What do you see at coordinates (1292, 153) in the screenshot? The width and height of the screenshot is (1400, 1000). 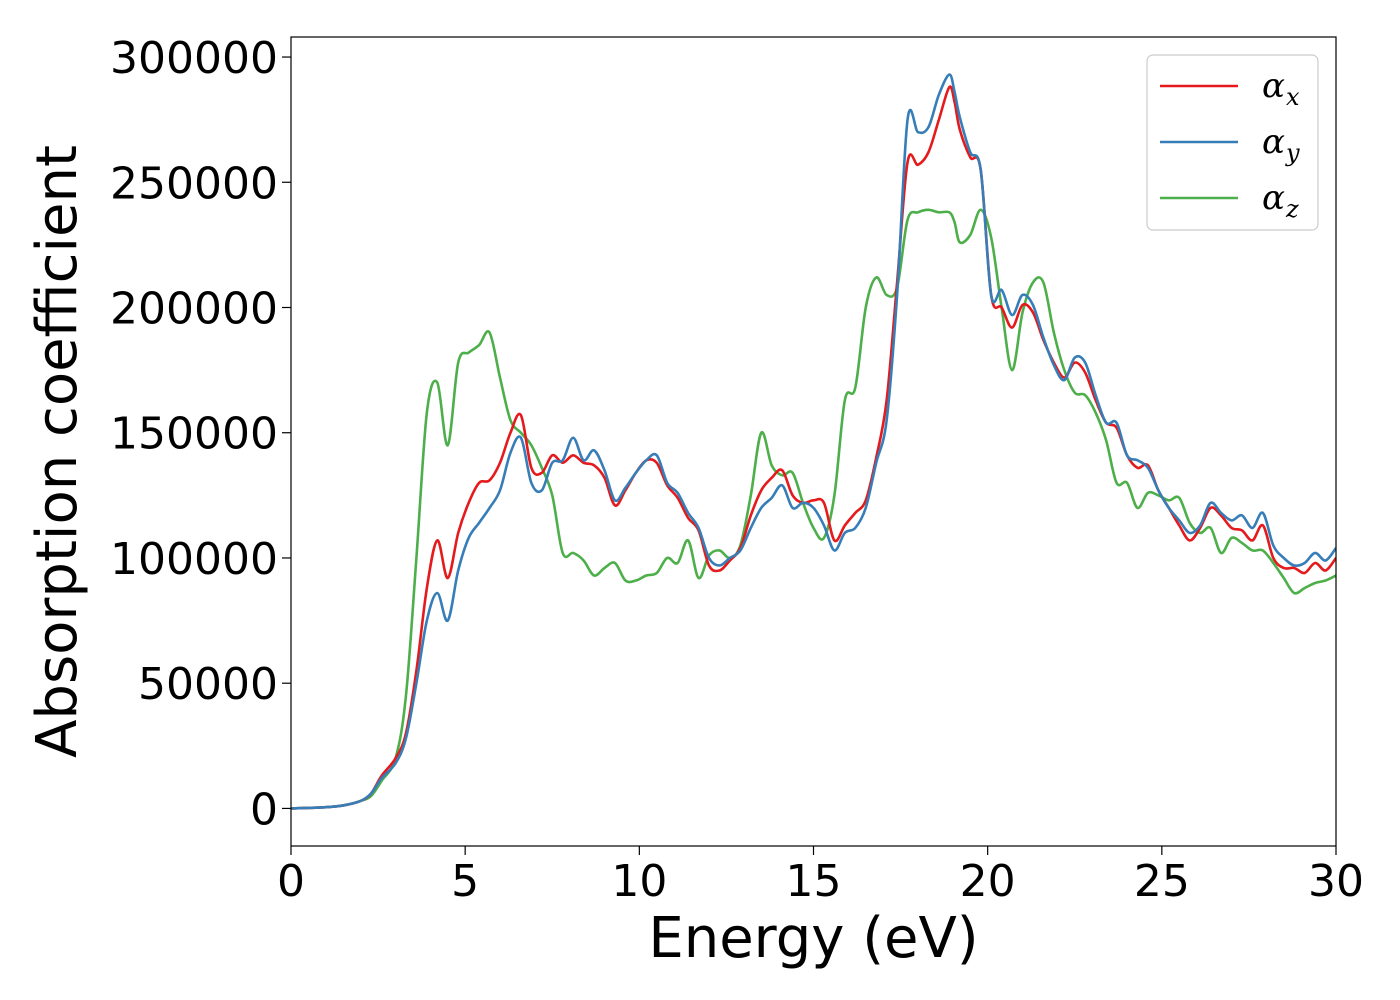 I see `legend-label-subscript: y` at bounding box center [1292, 153].